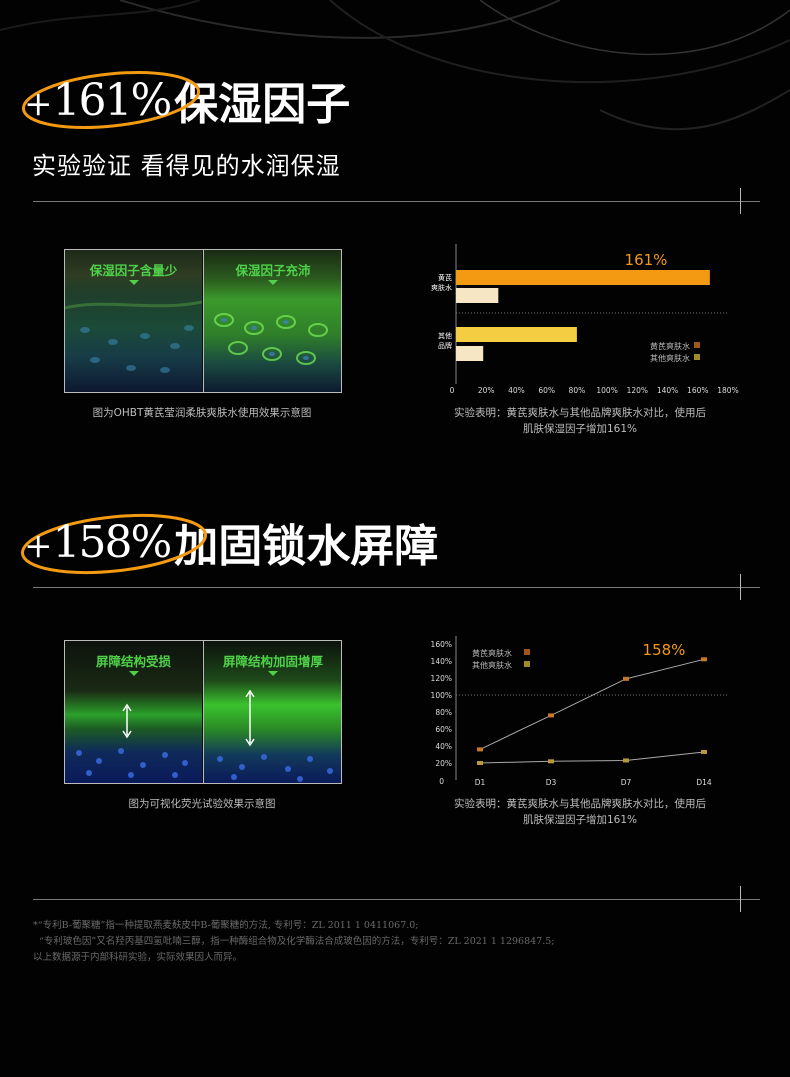  Describe the element at coordinates (271, 339) in the screenshot. I see `cells-image-right` at that location.